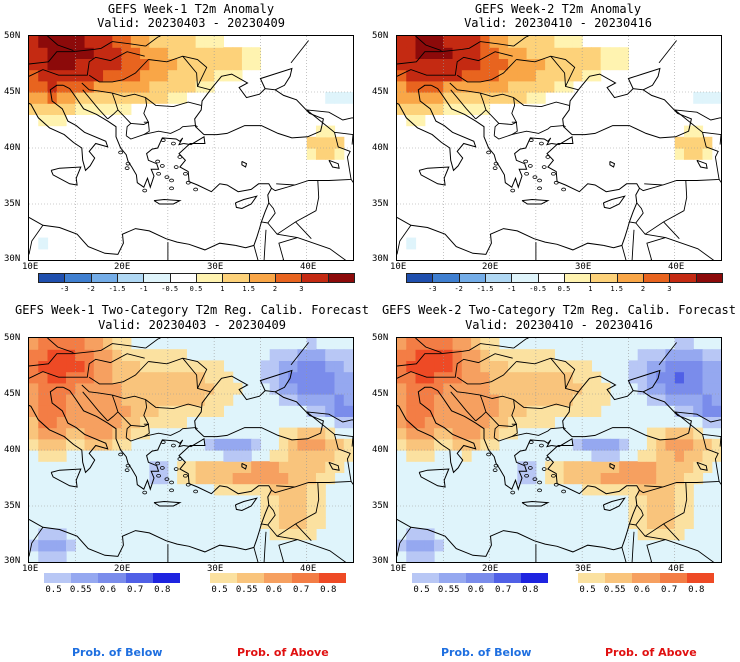 Image resolution: width=740 pixels, height=662 pixels. What do you see at coordinates (538, 289) in the screenshot?
I see `colorbar-tick-label: -0.5` at bounding box center [538, 289].